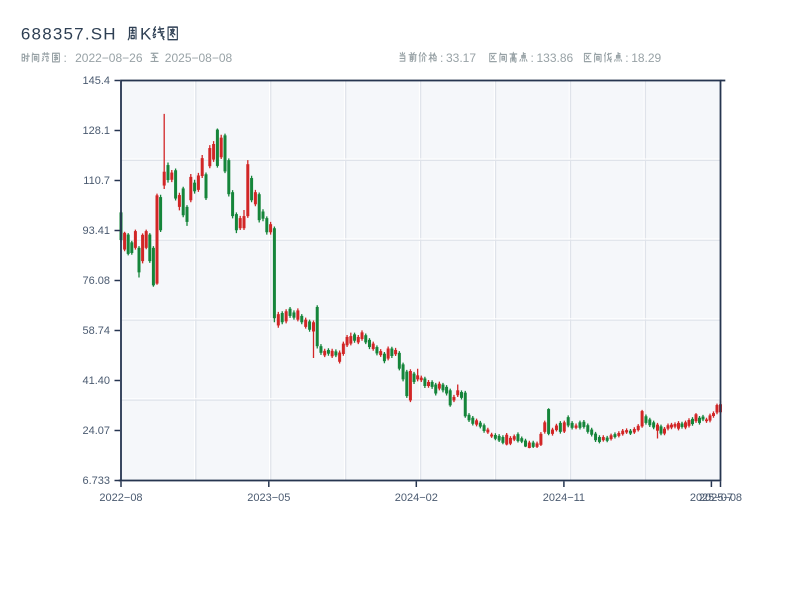 The image size is (800, 600). What do you see at coordinates (96, 81) in the screenshot?
I see `svg-text: 145.4` at bounding box center [96, 81].